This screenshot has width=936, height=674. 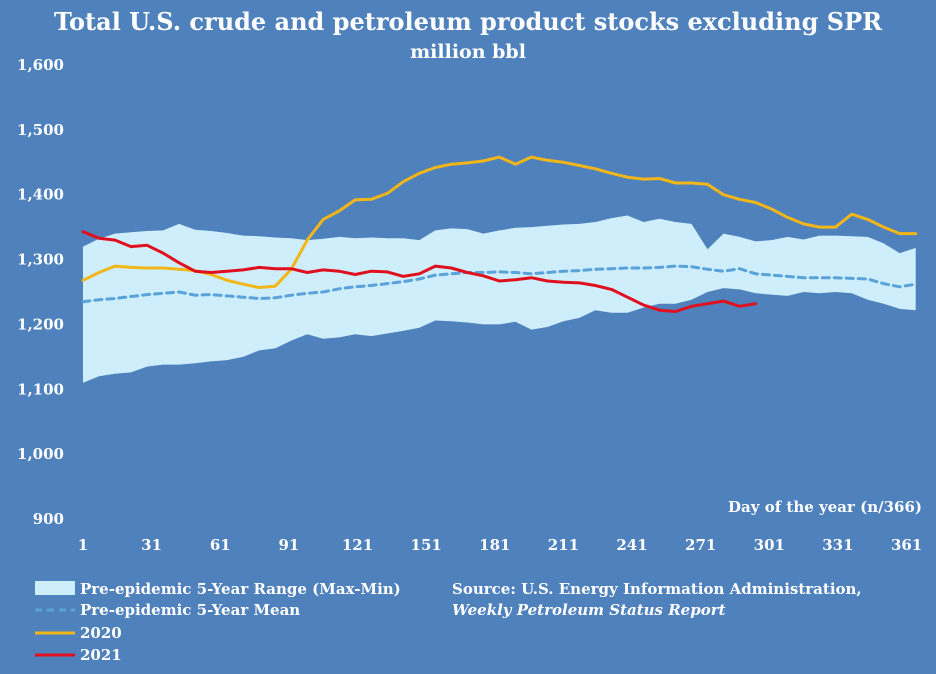 What do you see at coordinates (494, 545) in the screenshot?
I see `x-tick-label: 181` at bounding box center [494, 545].